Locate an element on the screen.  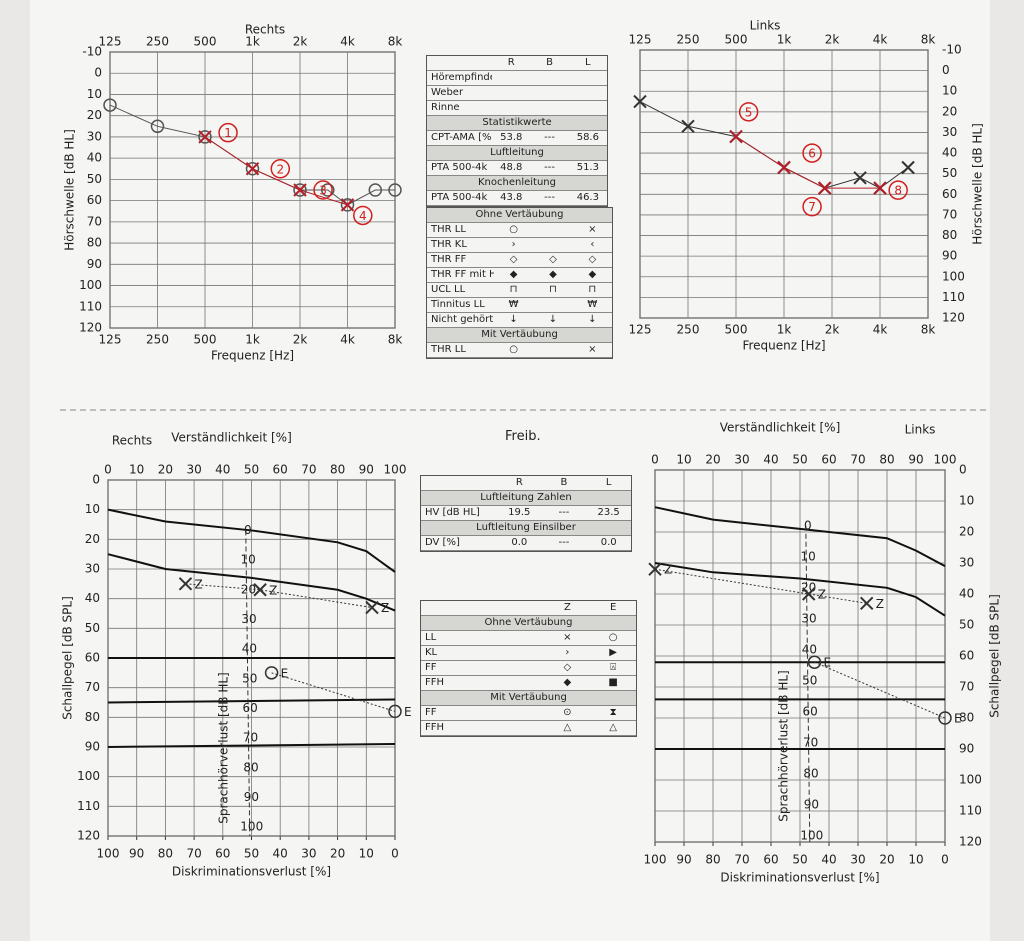
chart-title: Links is located at coordinates (920, 430).